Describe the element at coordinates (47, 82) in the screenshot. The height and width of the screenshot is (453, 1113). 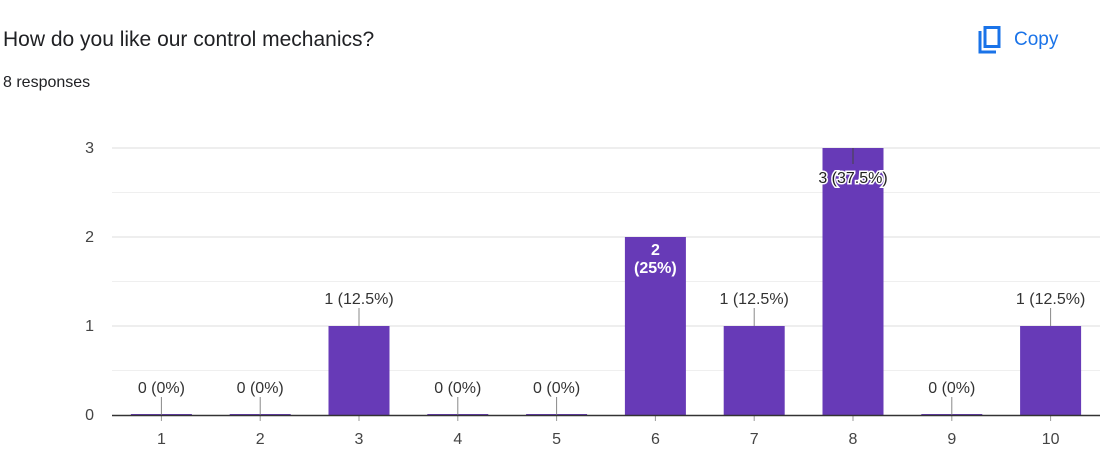
I see `response-count: 8 responses` at that location.